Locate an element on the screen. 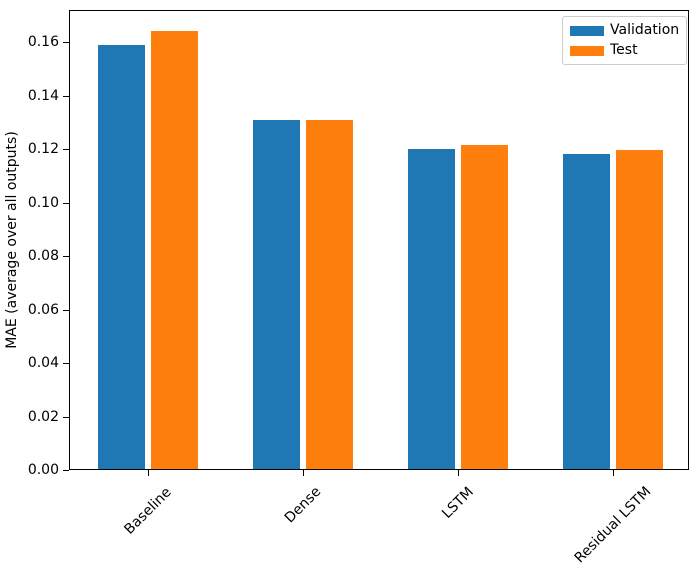  legend-entry-validation: Validation is located at coordinates (624, 30).